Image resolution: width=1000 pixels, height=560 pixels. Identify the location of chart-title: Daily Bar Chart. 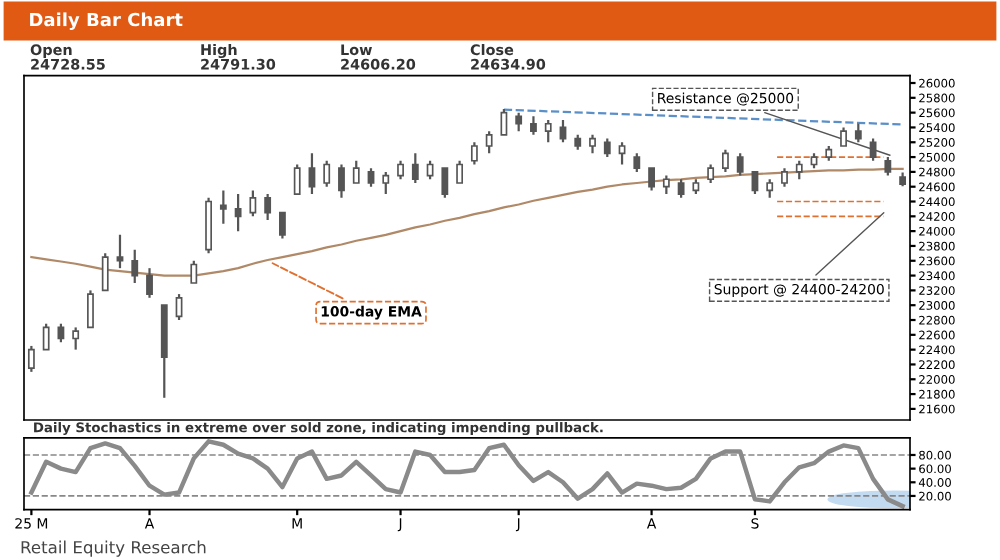
(106, 21).